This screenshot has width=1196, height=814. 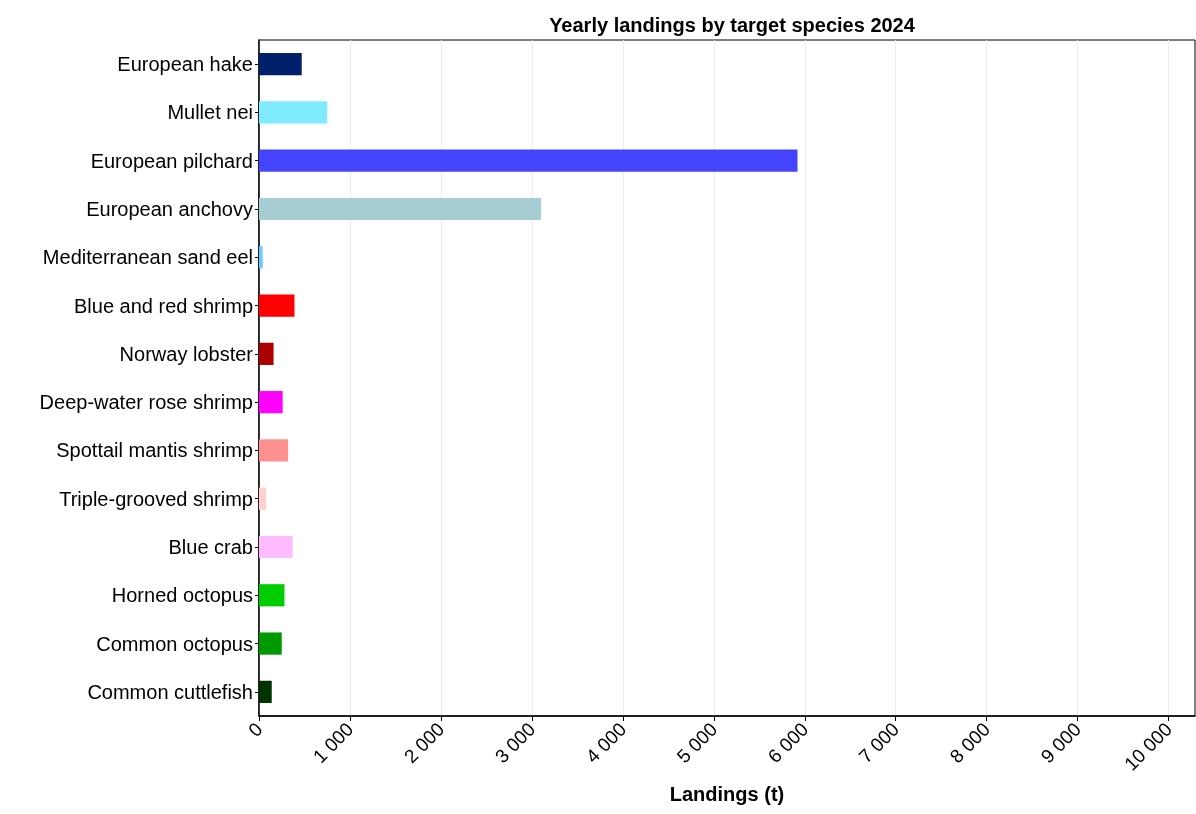 I want to click on y-tick-label: Horned octopus, so click(x=182, y=595).